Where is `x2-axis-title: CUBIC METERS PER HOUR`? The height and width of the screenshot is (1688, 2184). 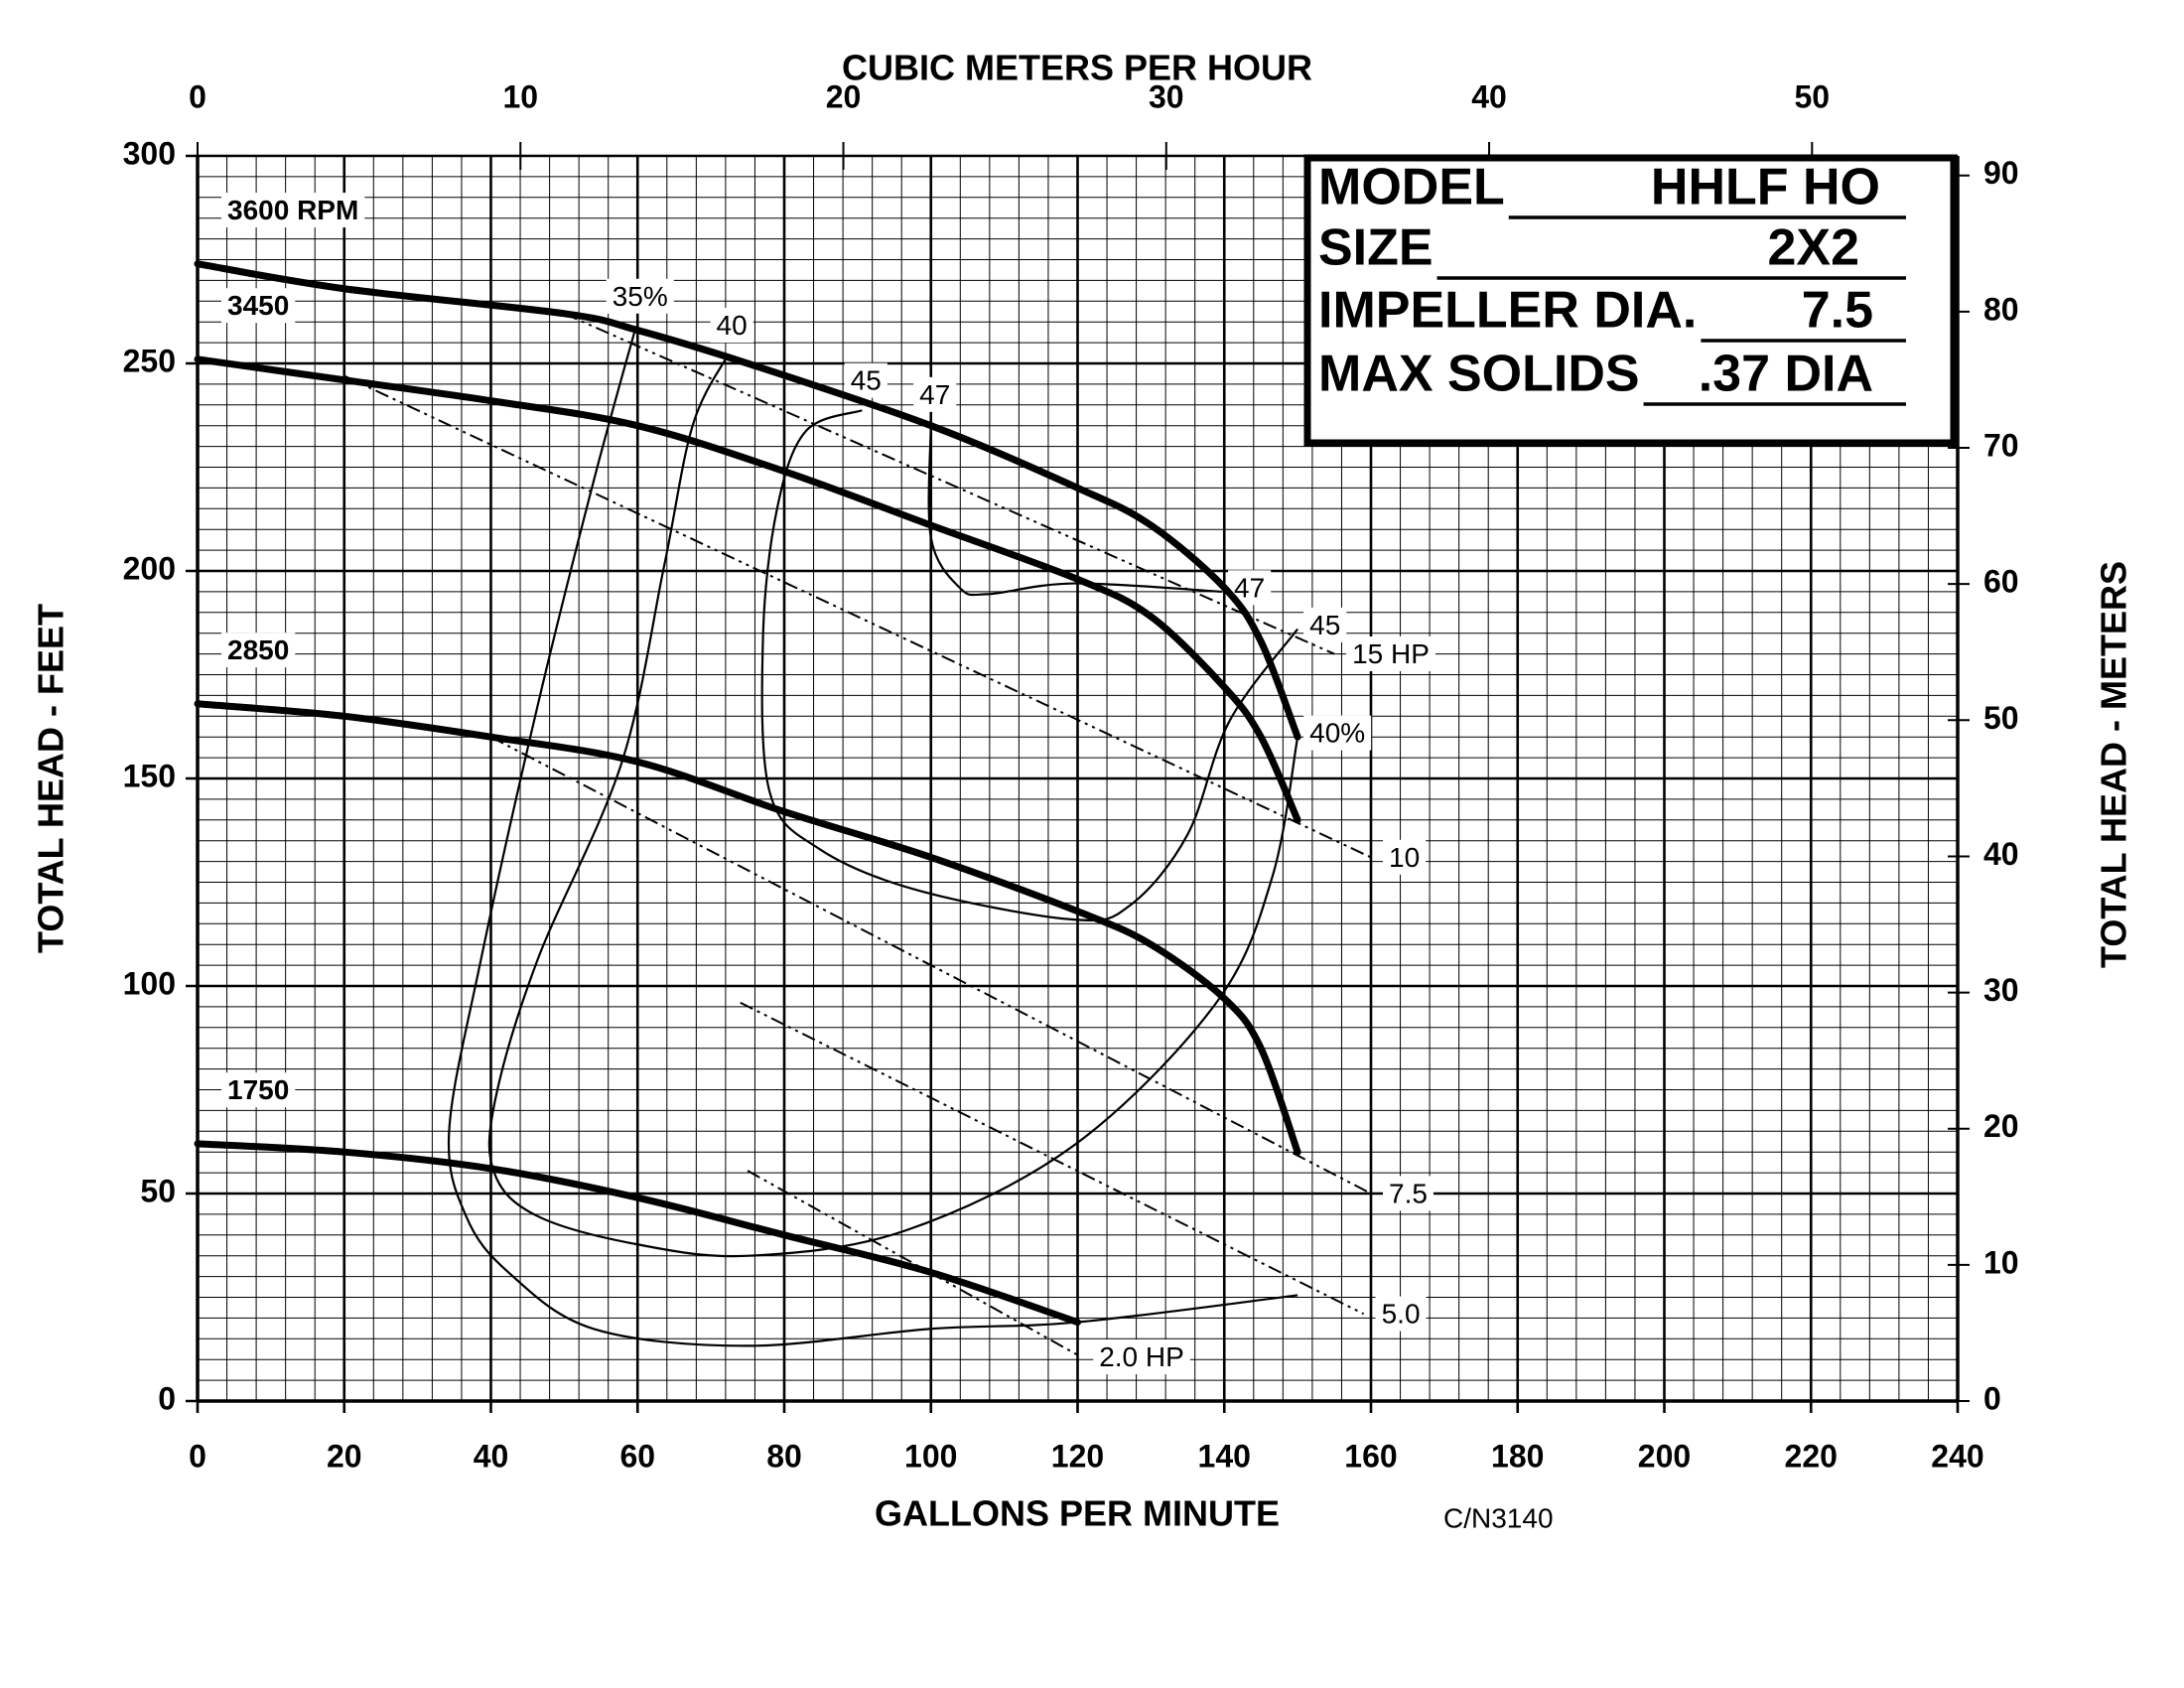
x2-axis-title: CUBIC METERS PER HOUR is located at coordinates (1077, 68).